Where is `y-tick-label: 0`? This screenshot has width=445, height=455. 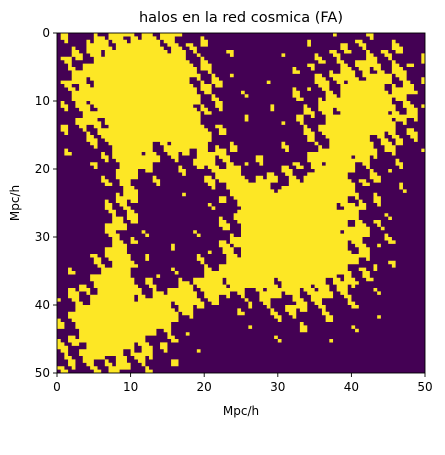 y-tick-label: 0 is located at coordinates (46, 33).